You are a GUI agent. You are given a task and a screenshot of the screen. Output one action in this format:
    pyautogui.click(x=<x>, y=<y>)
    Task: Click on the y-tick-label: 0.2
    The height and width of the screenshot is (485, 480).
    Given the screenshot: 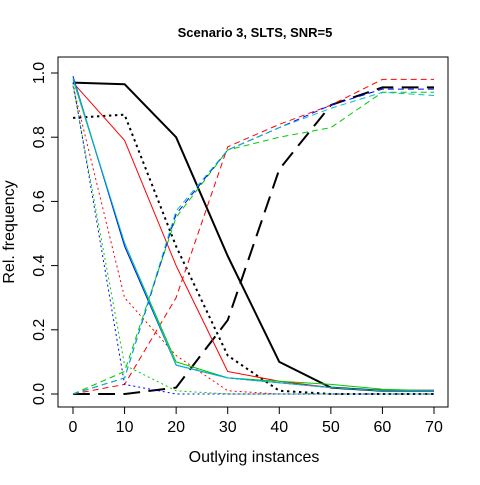 What is the action you would take?
    pyautogui.click(x=39, y=330)
    